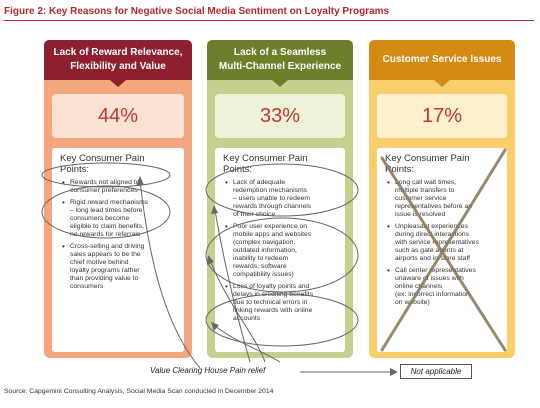 This screenshot has height=408, width=540. I want to click on header-line: Flexibility and Value, so click(118, 66).